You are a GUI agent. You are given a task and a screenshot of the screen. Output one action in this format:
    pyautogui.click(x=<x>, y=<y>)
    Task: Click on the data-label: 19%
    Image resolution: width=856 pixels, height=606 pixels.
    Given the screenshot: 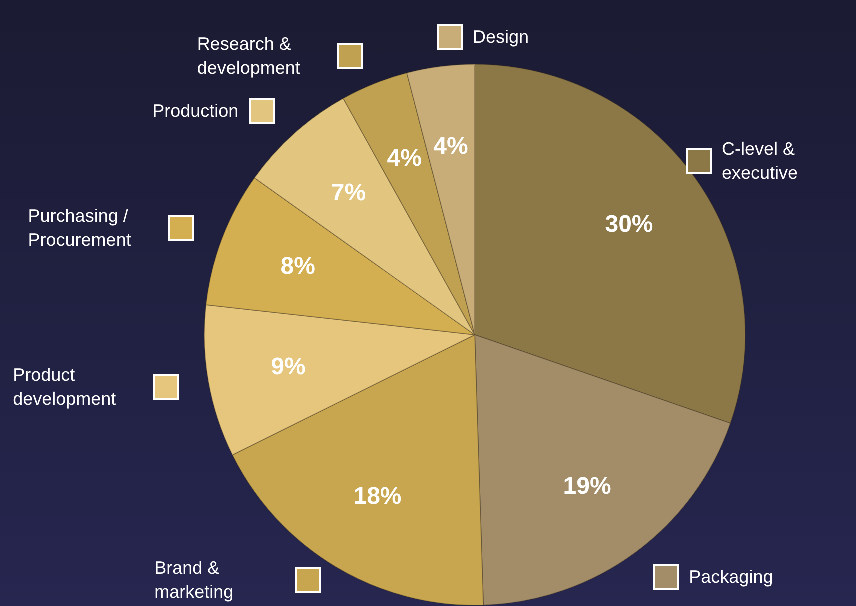 What is the action you would take?
    pyautogui.click(x=587, y=486)
    